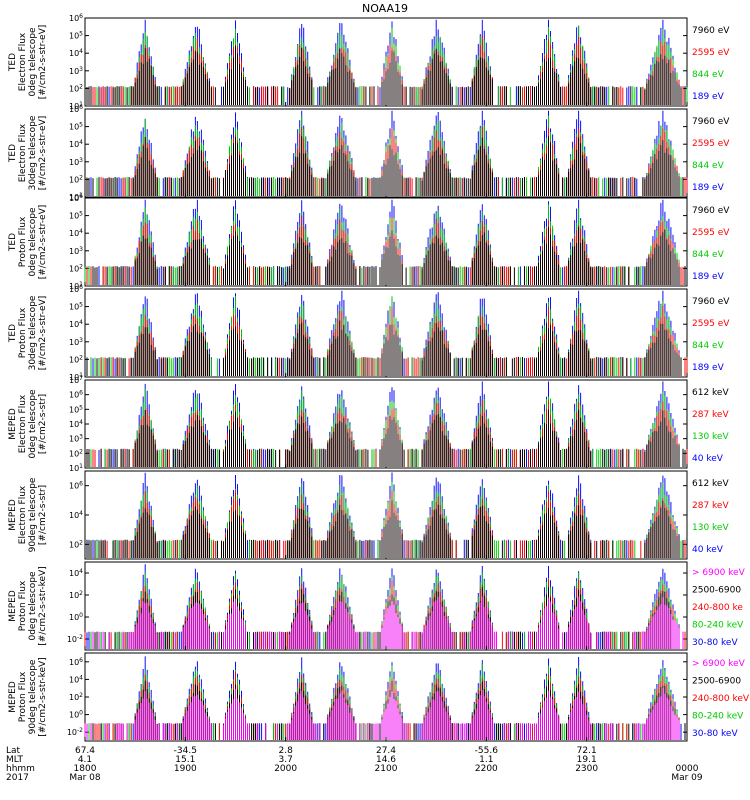 The height and width of the screenshot is (800, 750). I want to click on ytick-label: 10⁻², so click(75, 732).